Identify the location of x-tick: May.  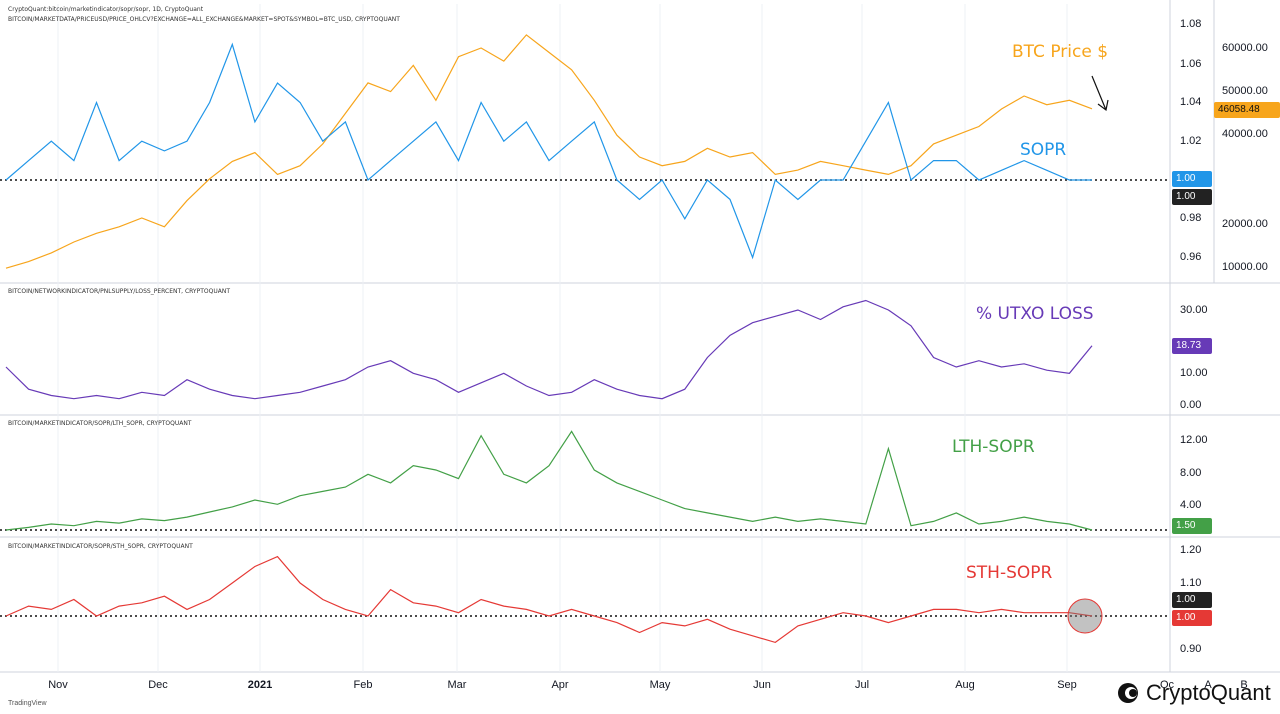
(660, 685).